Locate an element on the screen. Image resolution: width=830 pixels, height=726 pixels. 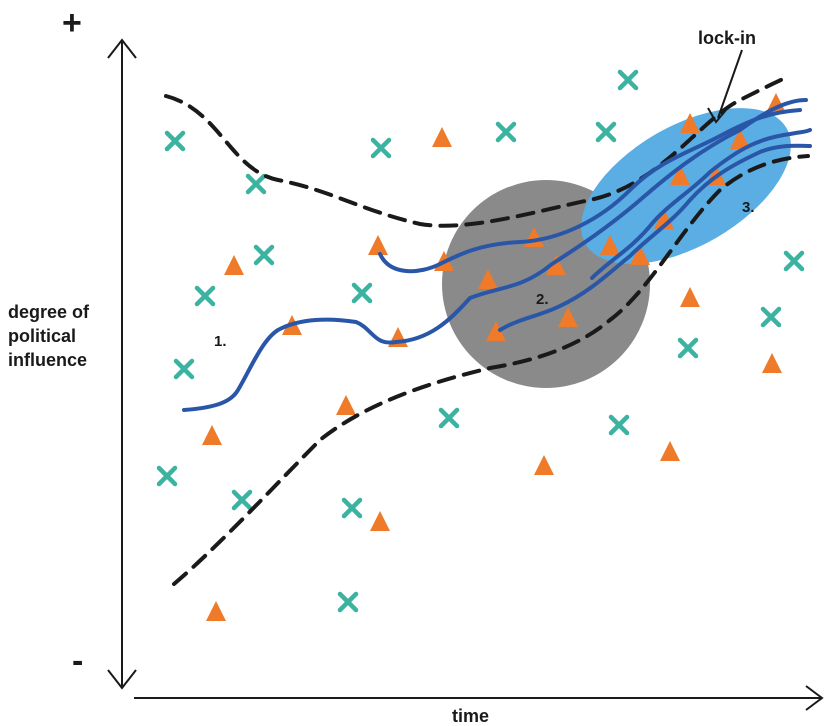
lockin-pointer is located at coordinates (730, 84).